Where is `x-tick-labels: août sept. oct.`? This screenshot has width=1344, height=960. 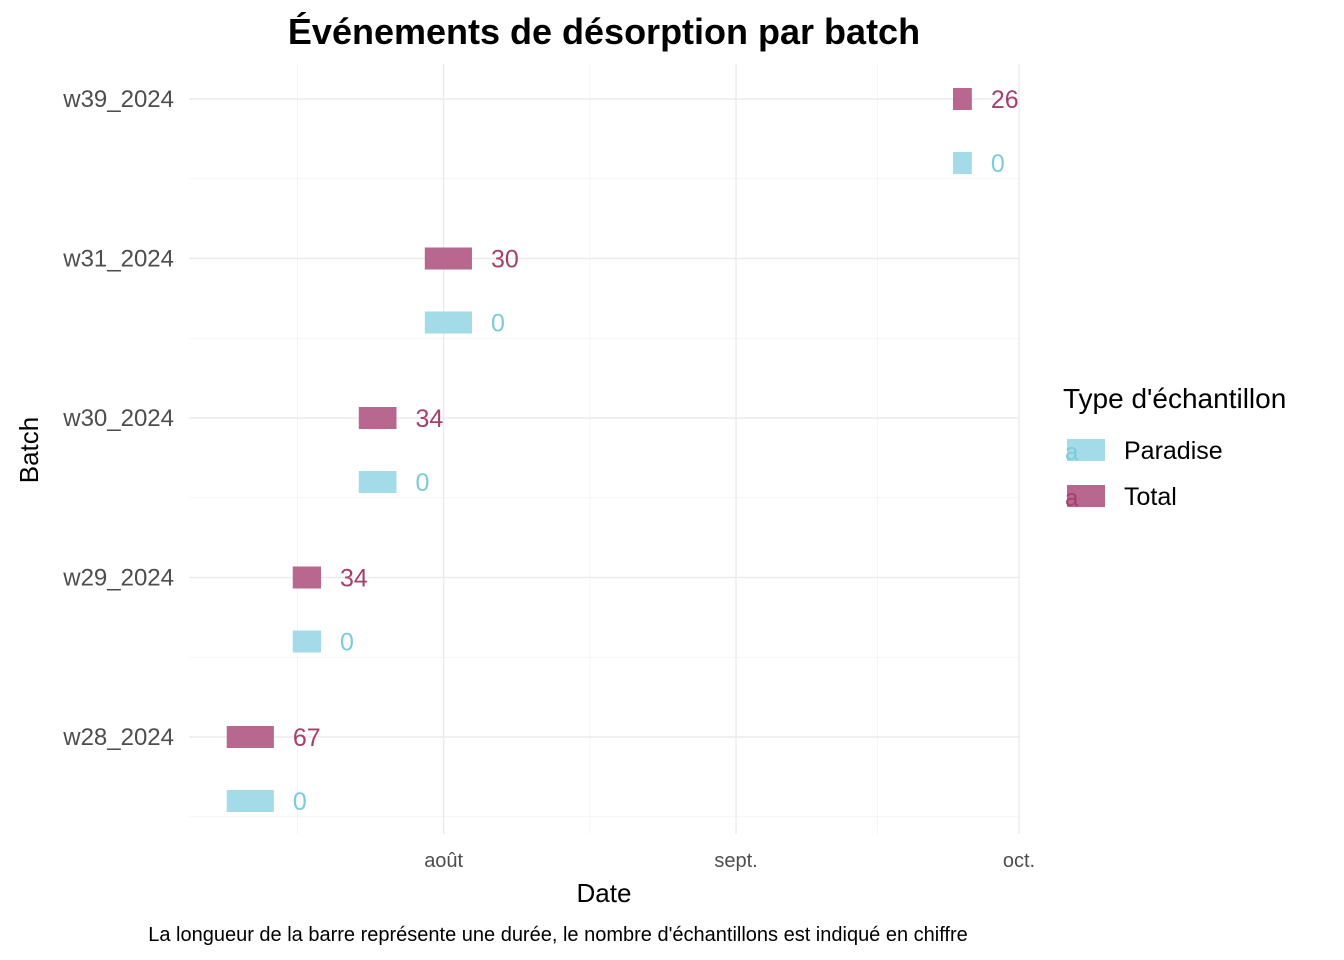
x-tick-labels: août sept. oct. is located at coordinates (729, 861).